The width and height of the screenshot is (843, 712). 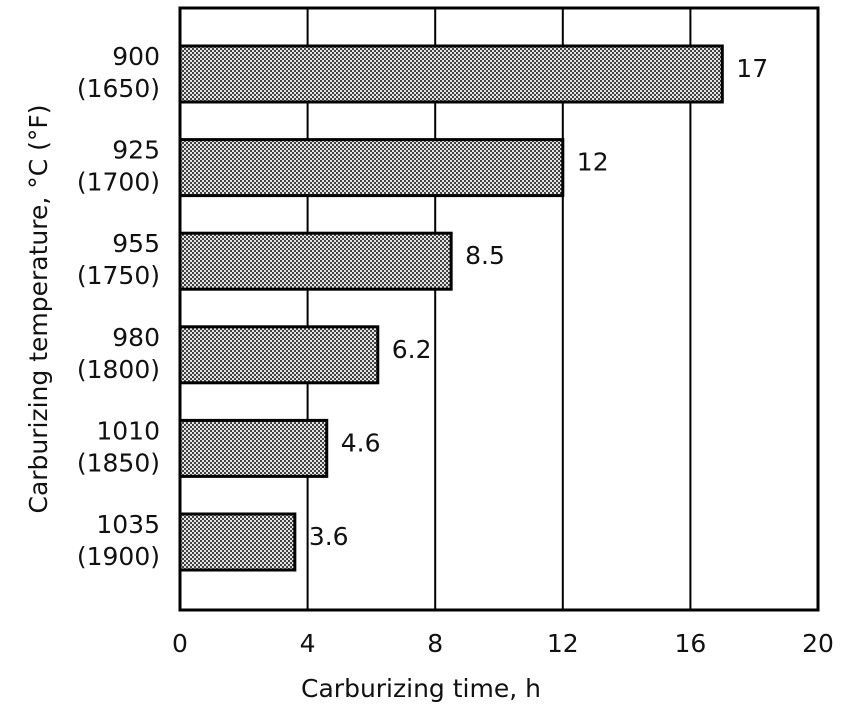 I want to click on value-label: 3.6, so click(x=329, y=536).